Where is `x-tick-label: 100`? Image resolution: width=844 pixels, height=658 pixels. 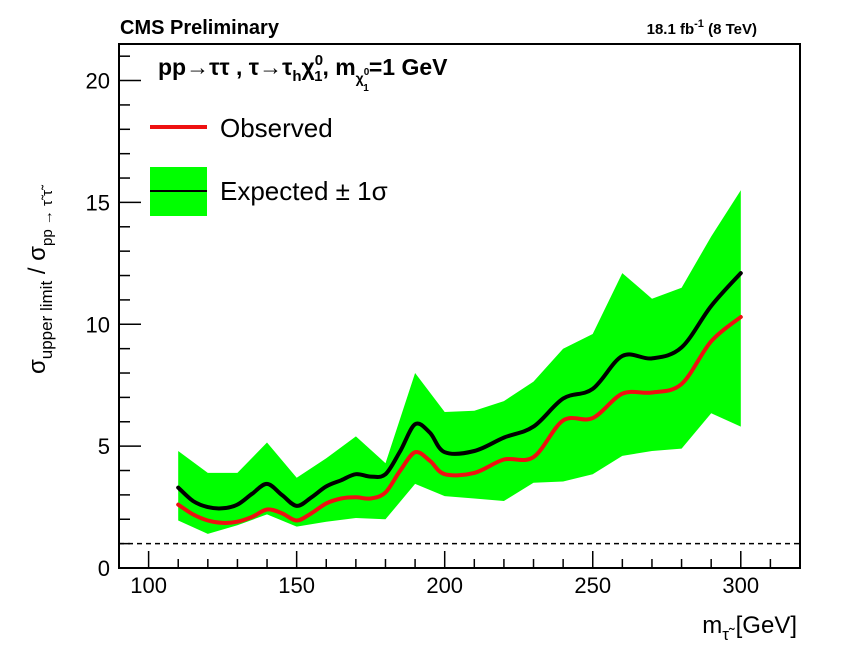
x-tick-label: 100 is located at coordinates (148, 585).